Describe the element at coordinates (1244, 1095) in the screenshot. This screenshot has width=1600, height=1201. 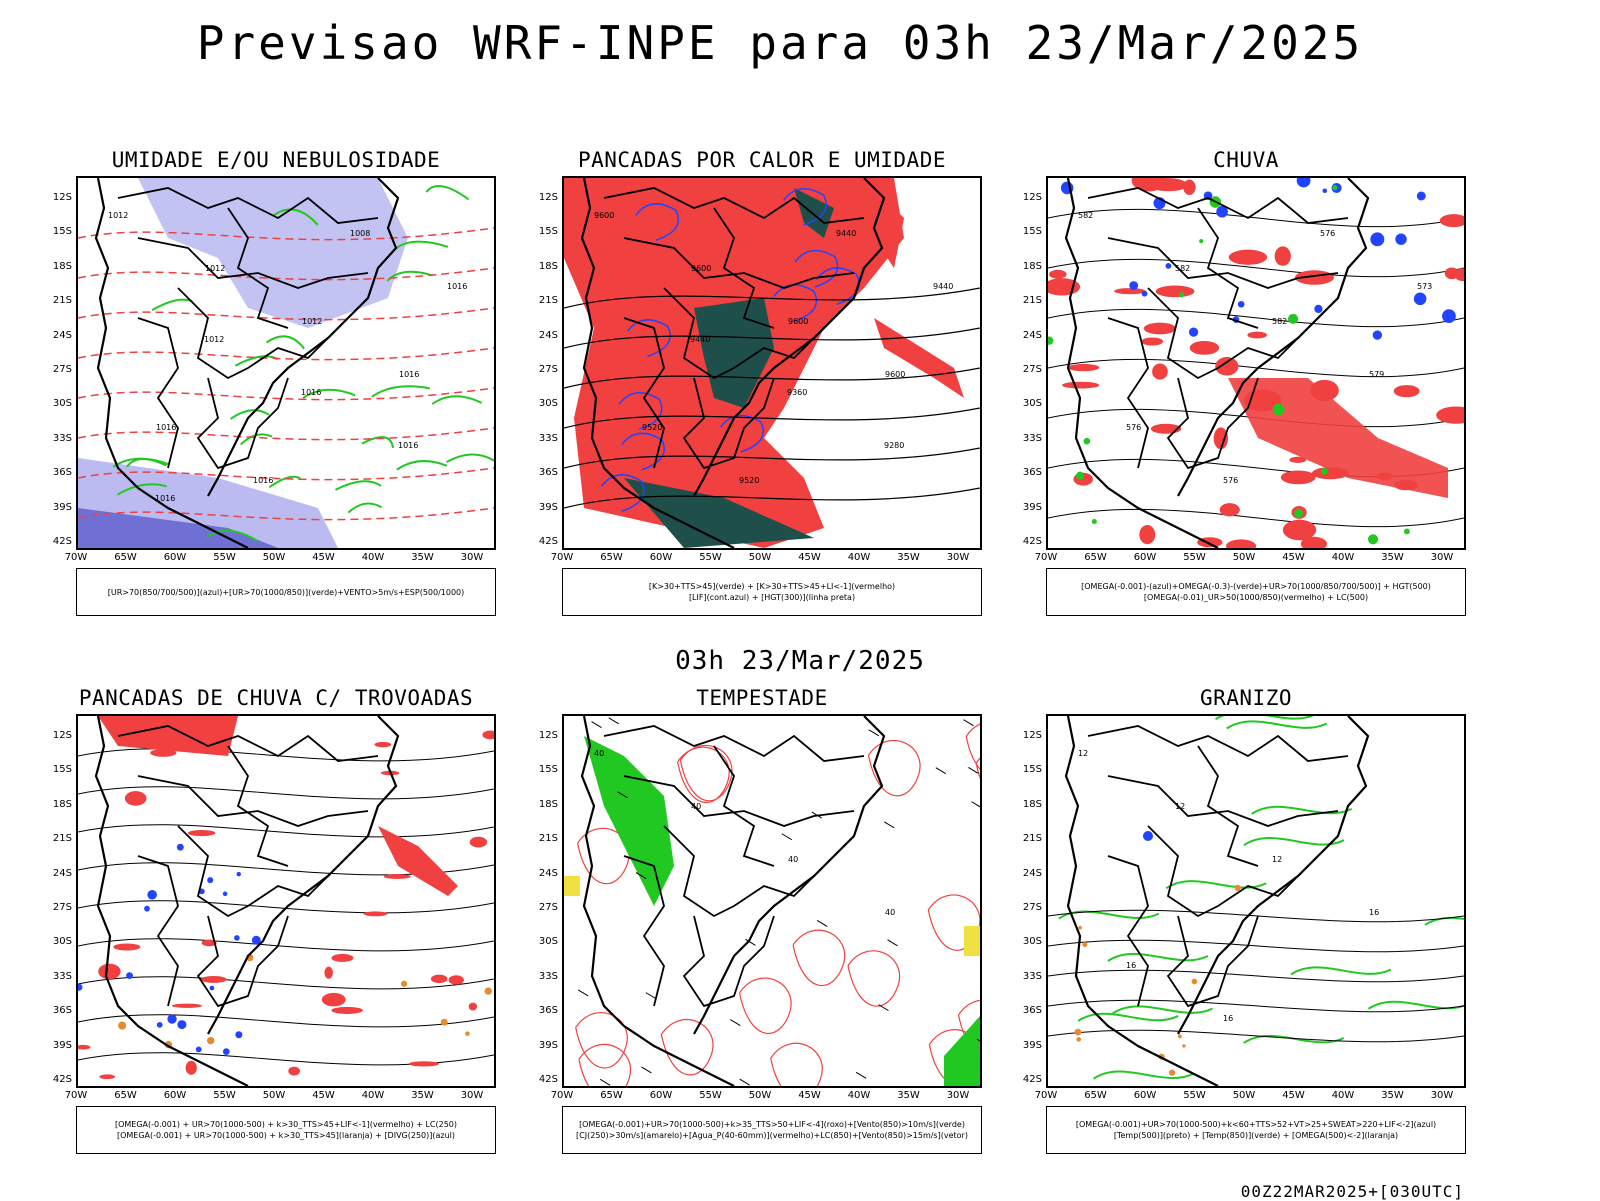
I see `lon-label: 50W` at that location.